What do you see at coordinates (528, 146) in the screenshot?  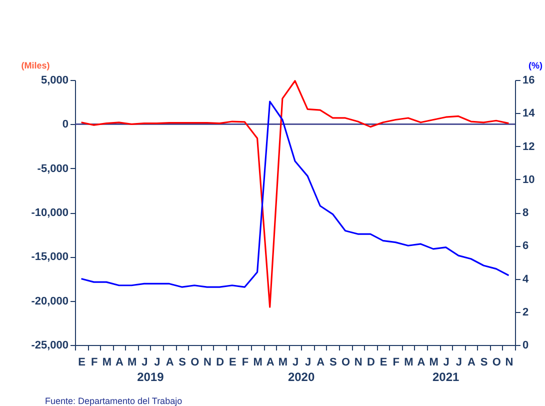 I see `y2-tick-label: 12` at bounding box center [528, 146].